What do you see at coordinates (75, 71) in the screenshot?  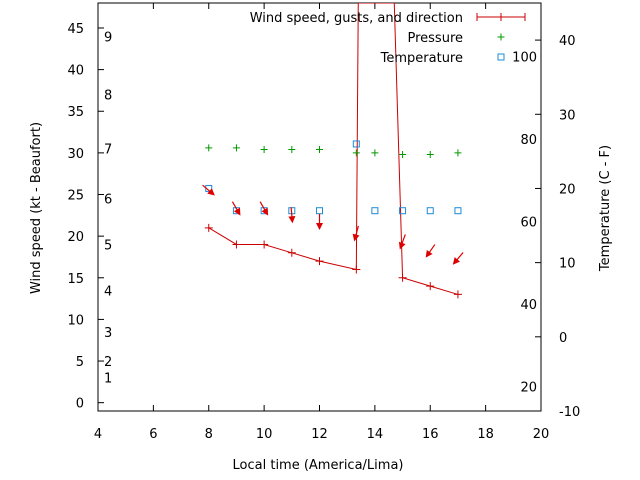 I see `y-tick-label: 40` at bounding box center [75, 71].